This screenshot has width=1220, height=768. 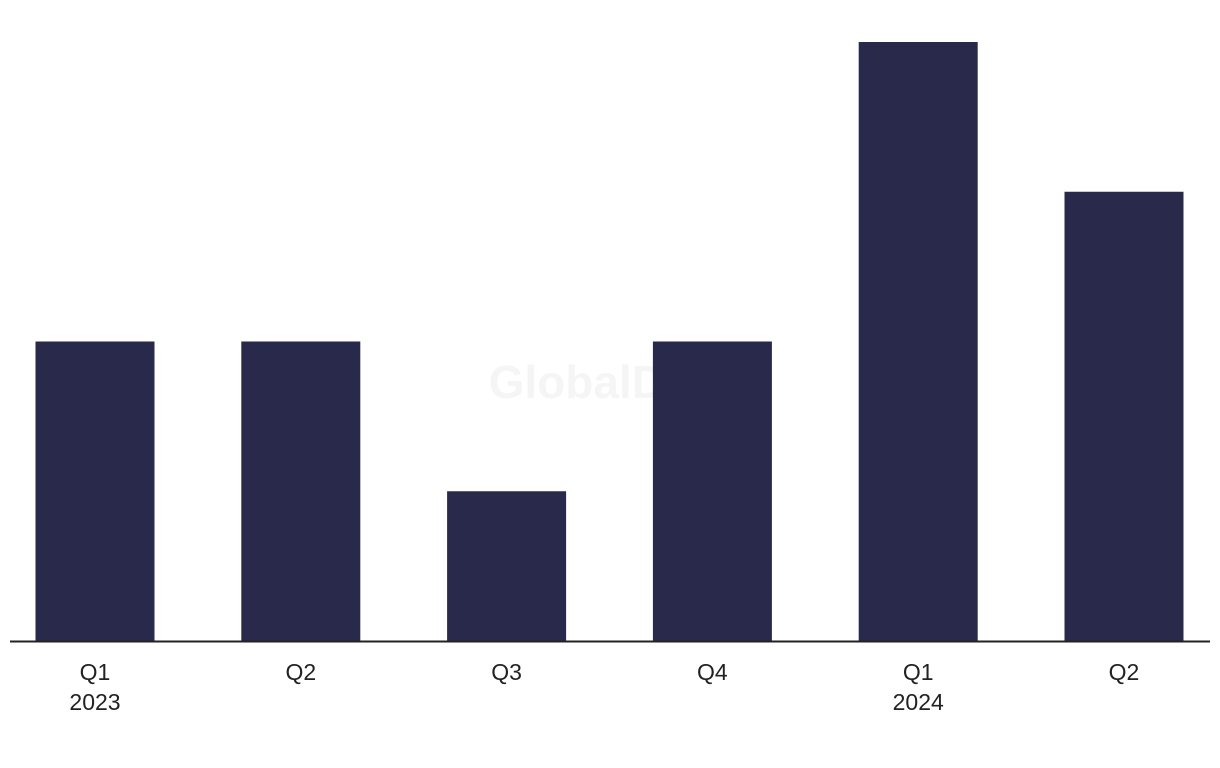 What do you see at coordinates (94, 702) in the screenshot?
I see `x-tick-year: 2023` at bounding box center [94, 702].